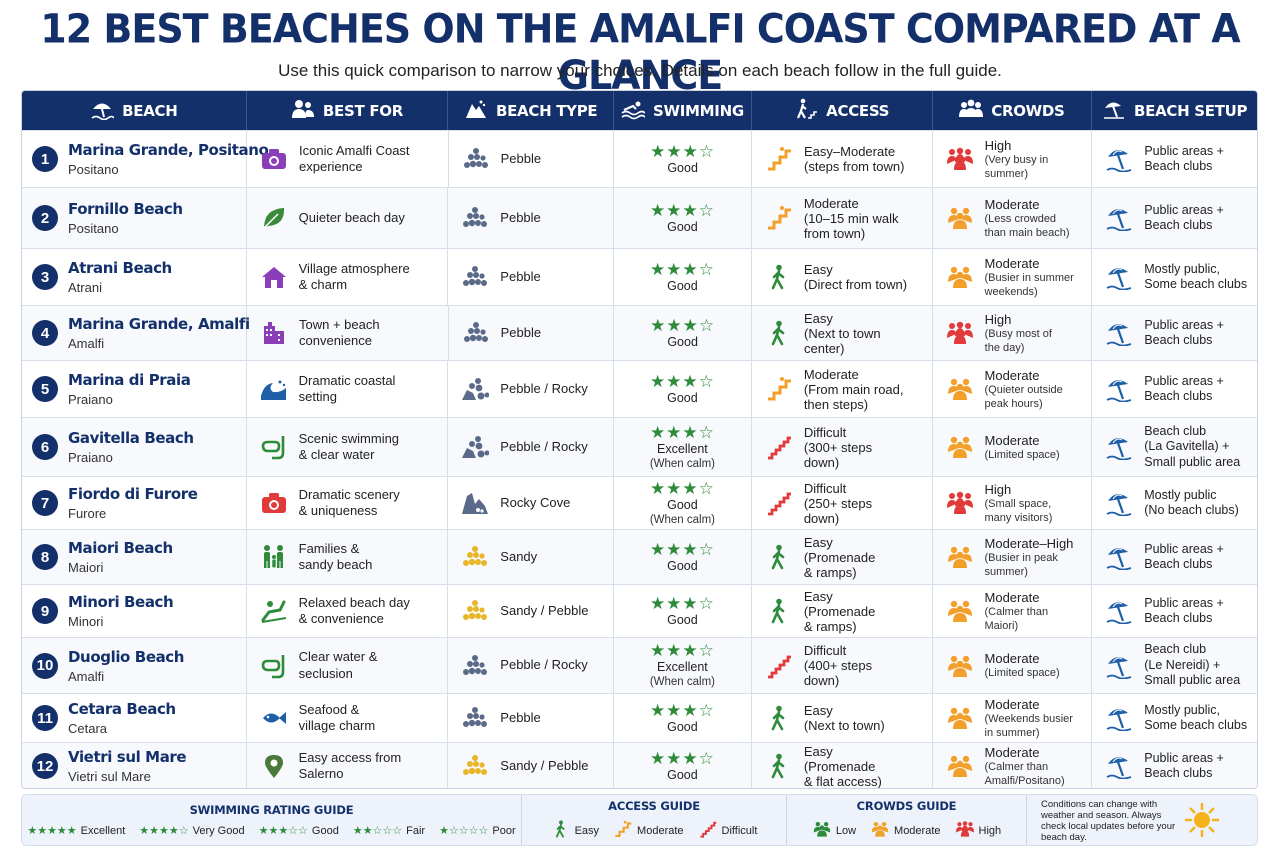 This screenshot has height=853, width=1280. Describe the element at coordinates (1018, 340) in the screenshot. I see `crowd-note: (Busy most of the day)` at that location.